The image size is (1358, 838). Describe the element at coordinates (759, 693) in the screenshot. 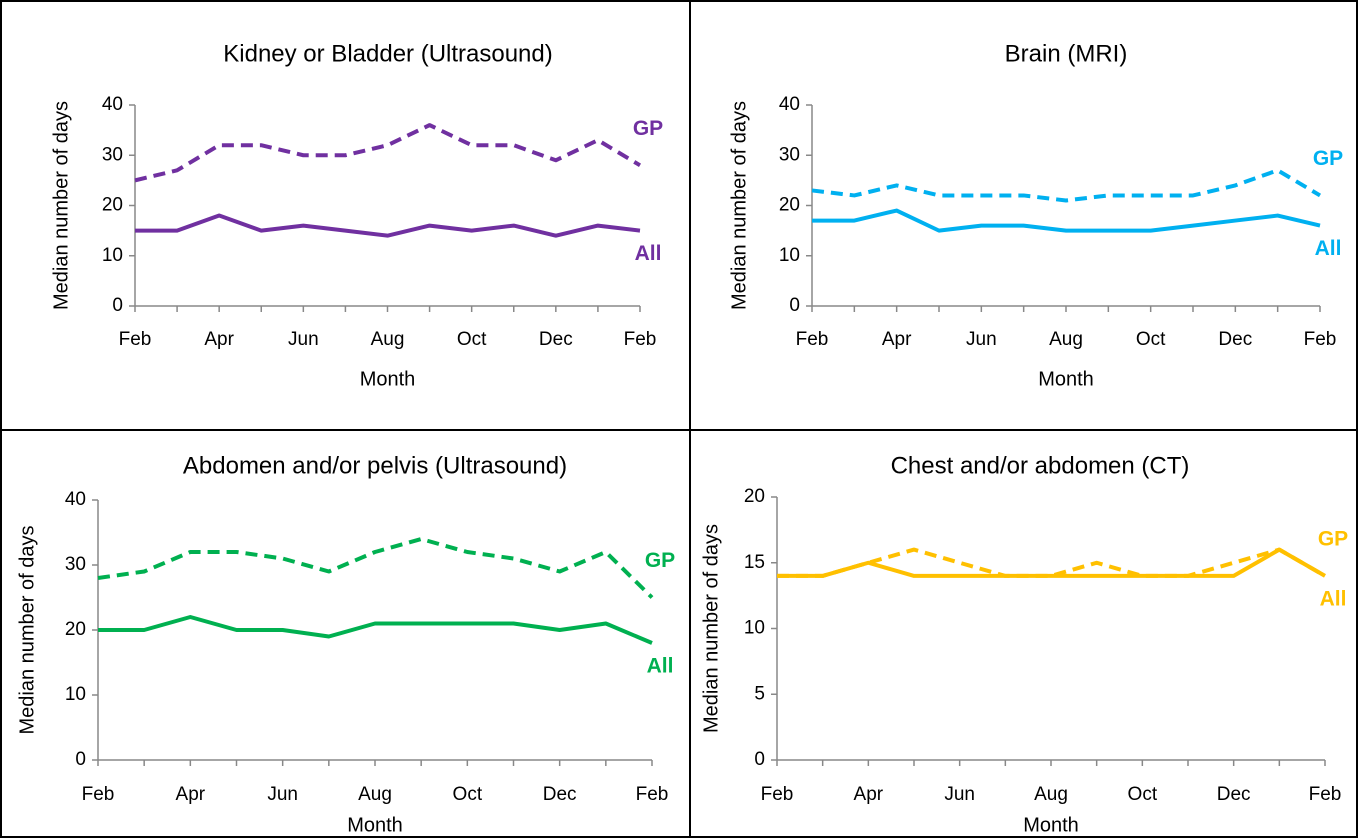

I see `y-tick-label: 5` at that location.